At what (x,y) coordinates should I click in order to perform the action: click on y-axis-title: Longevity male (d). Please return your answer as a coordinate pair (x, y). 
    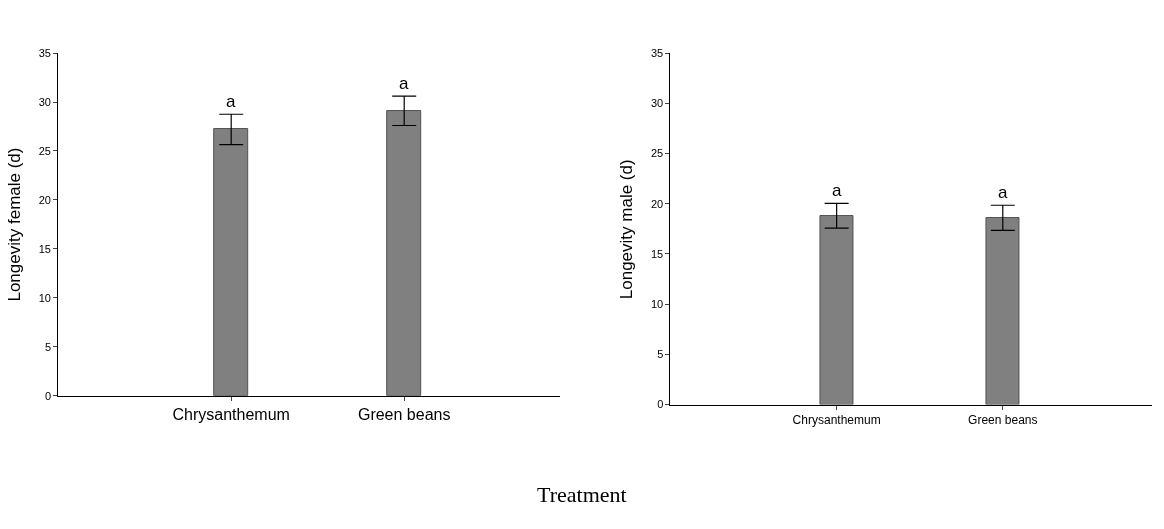
    Looking at the image, I should click on (626, 229).